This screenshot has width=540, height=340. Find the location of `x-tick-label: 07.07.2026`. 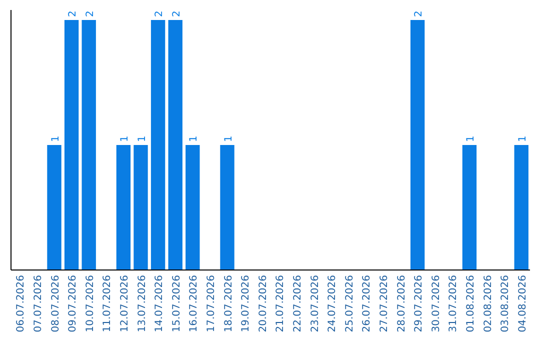

x-tick-label: 07.07.2026 is located at coordinates (38, 303).